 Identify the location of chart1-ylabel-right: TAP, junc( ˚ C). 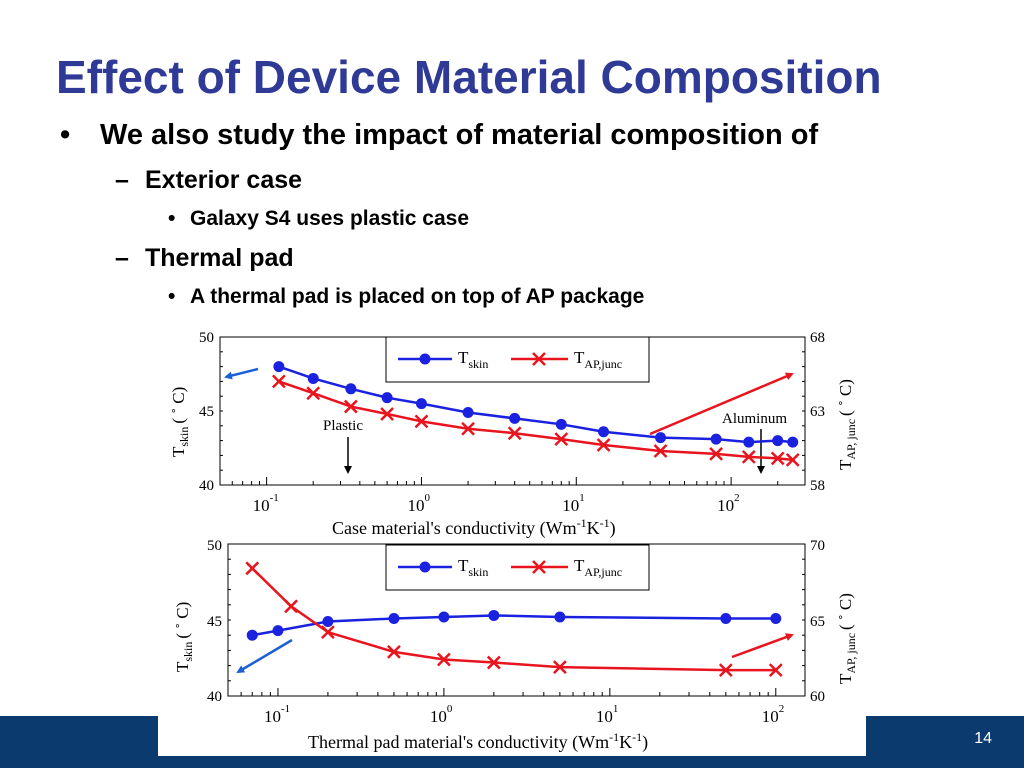
(847, 424).